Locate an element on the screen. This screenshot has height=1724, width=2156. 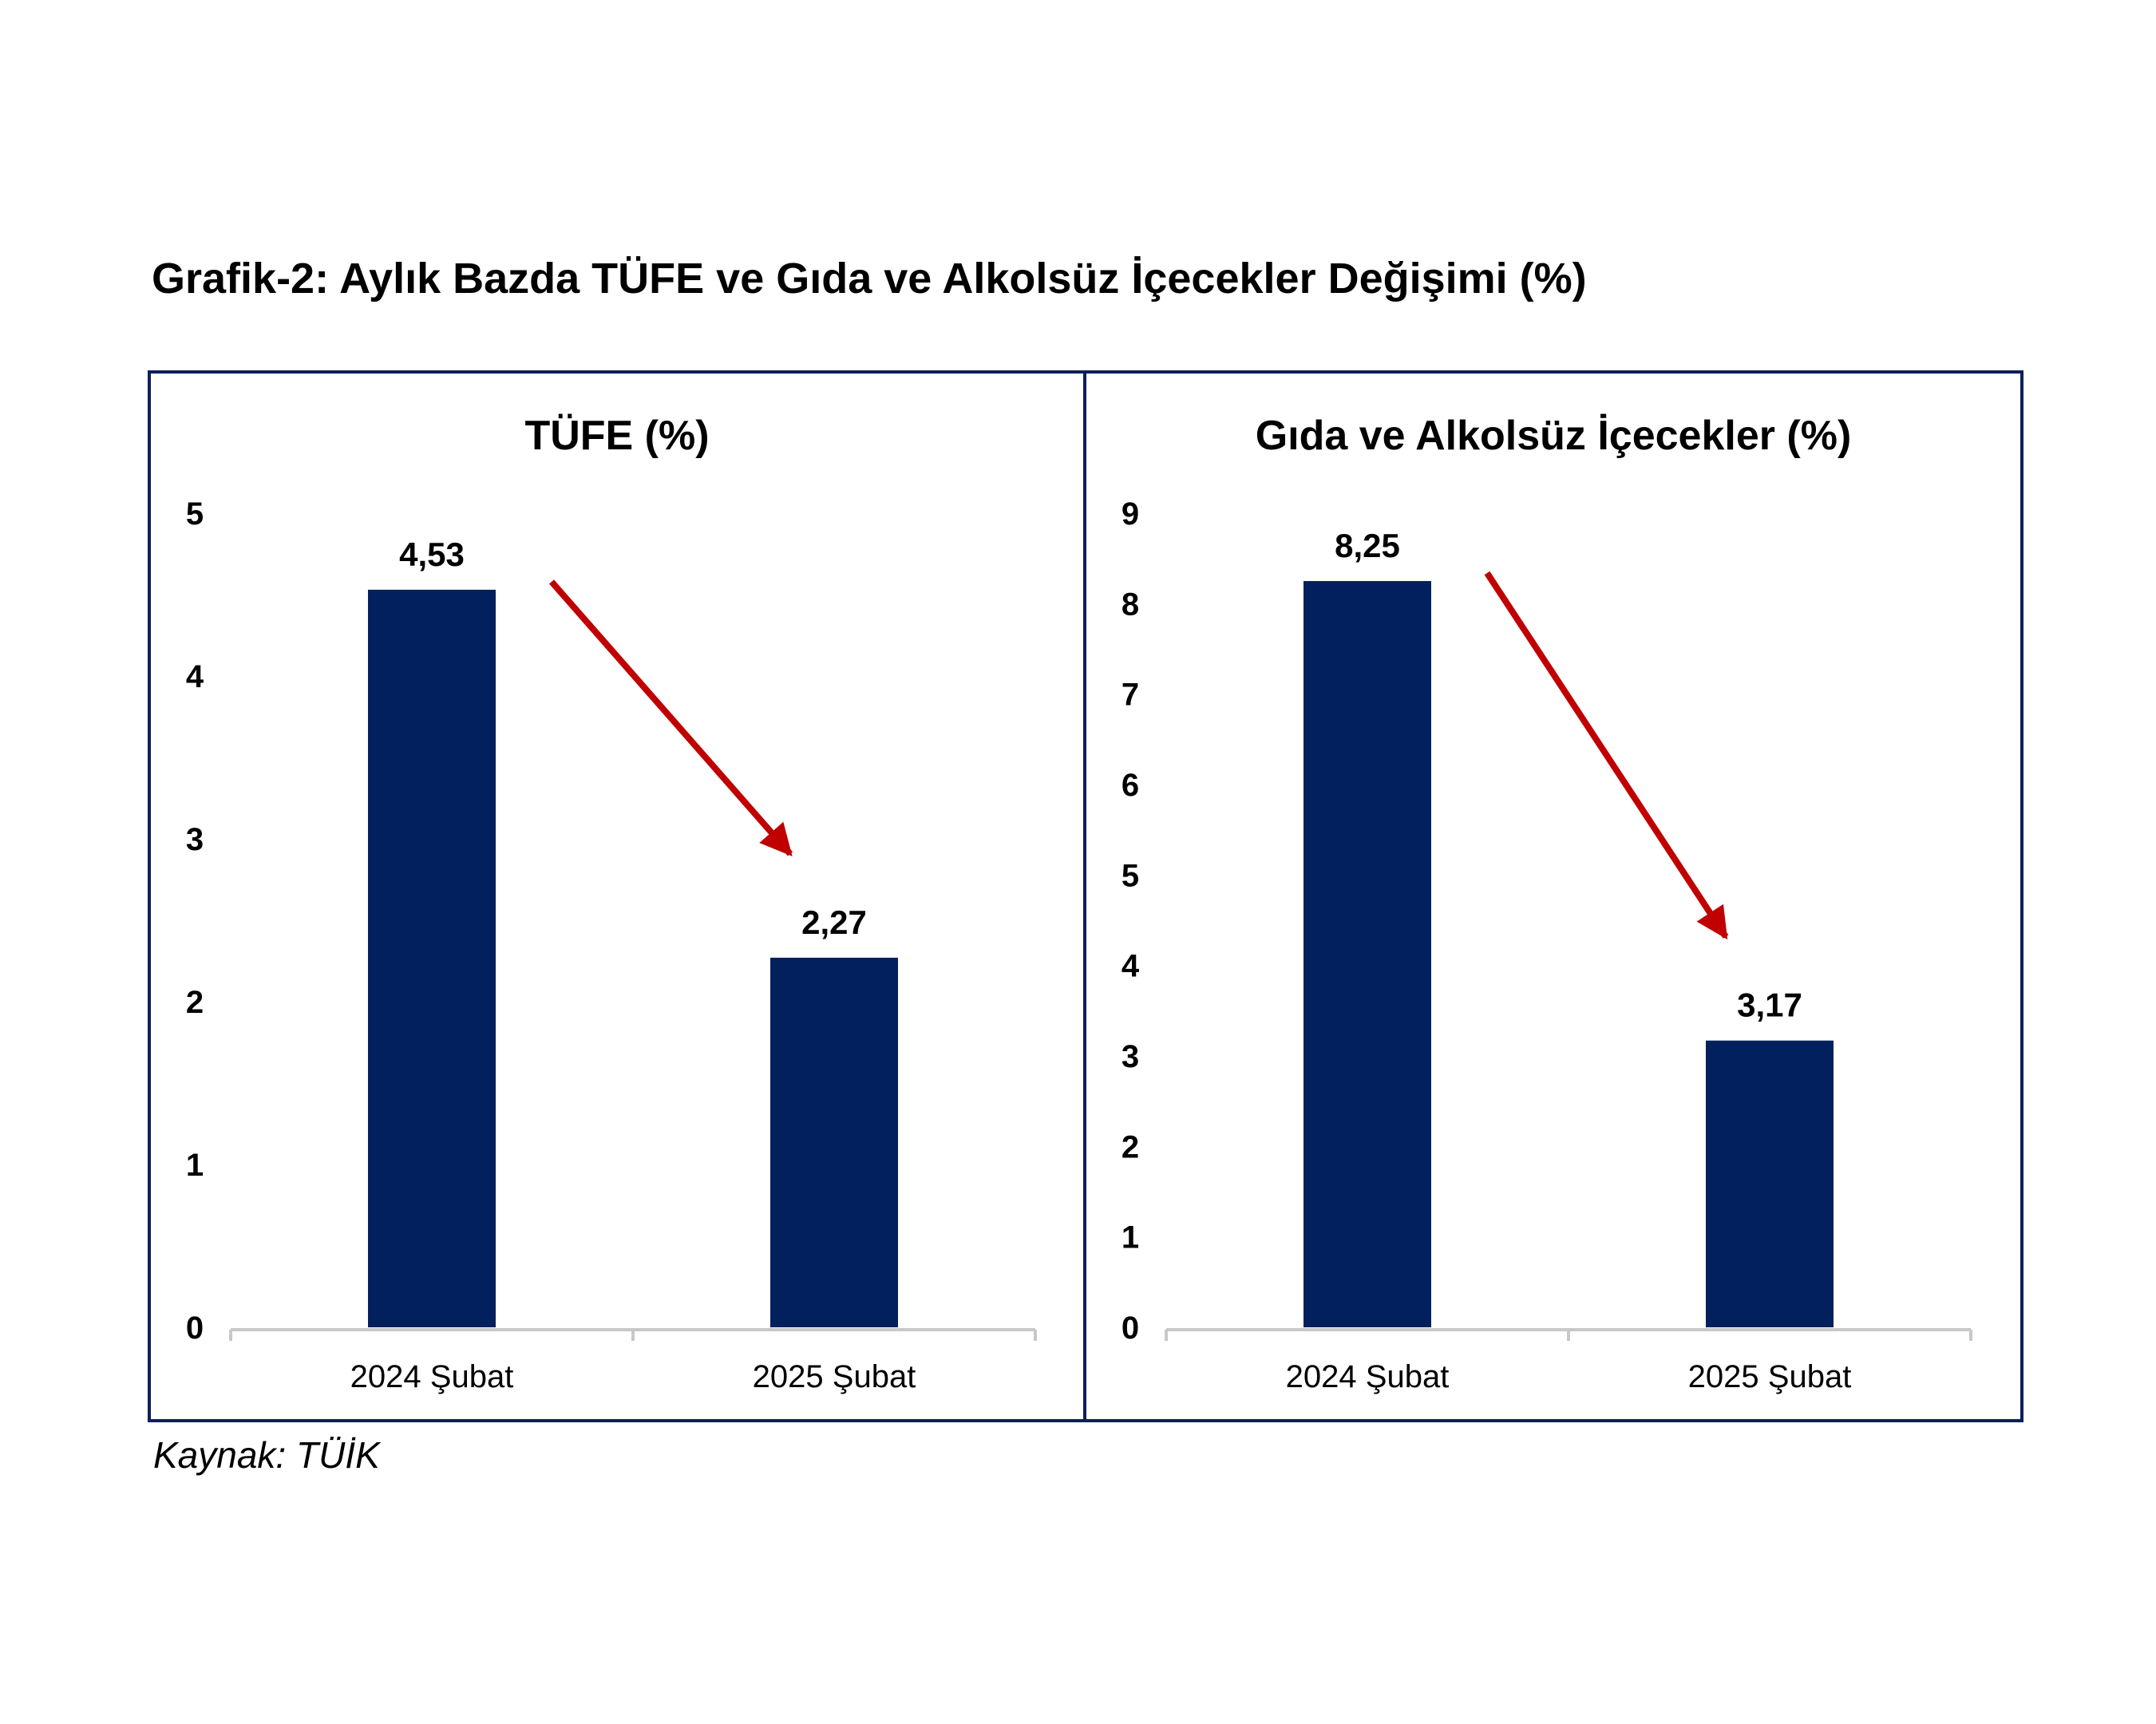
chart-title: Gıda ve Alkolsüz İçecekler (%) is located at coordinates (1553, 436).